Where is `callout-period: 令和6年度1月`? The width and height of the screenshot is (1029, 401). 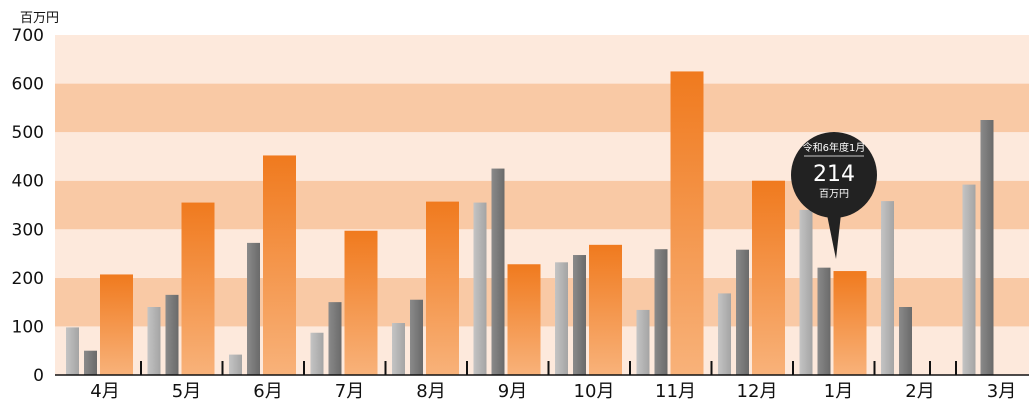 callout-period: 令和6年度1月 is located at coordinates (834, 147).